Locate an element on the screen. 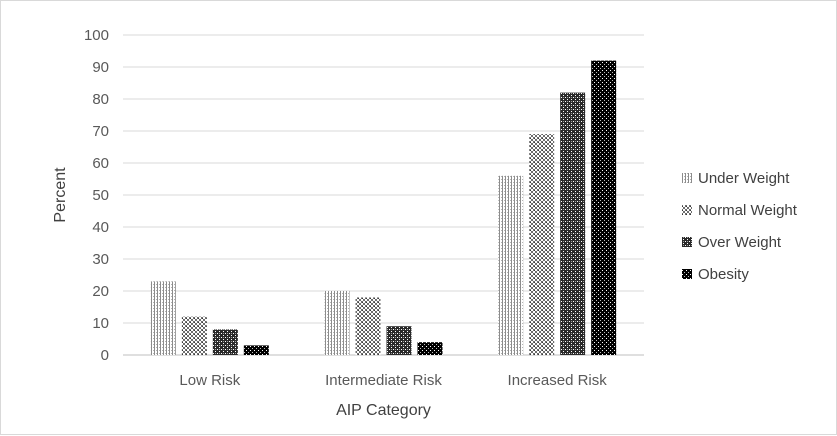  y-tick-label: 10 is located at coordinates (100, 323).